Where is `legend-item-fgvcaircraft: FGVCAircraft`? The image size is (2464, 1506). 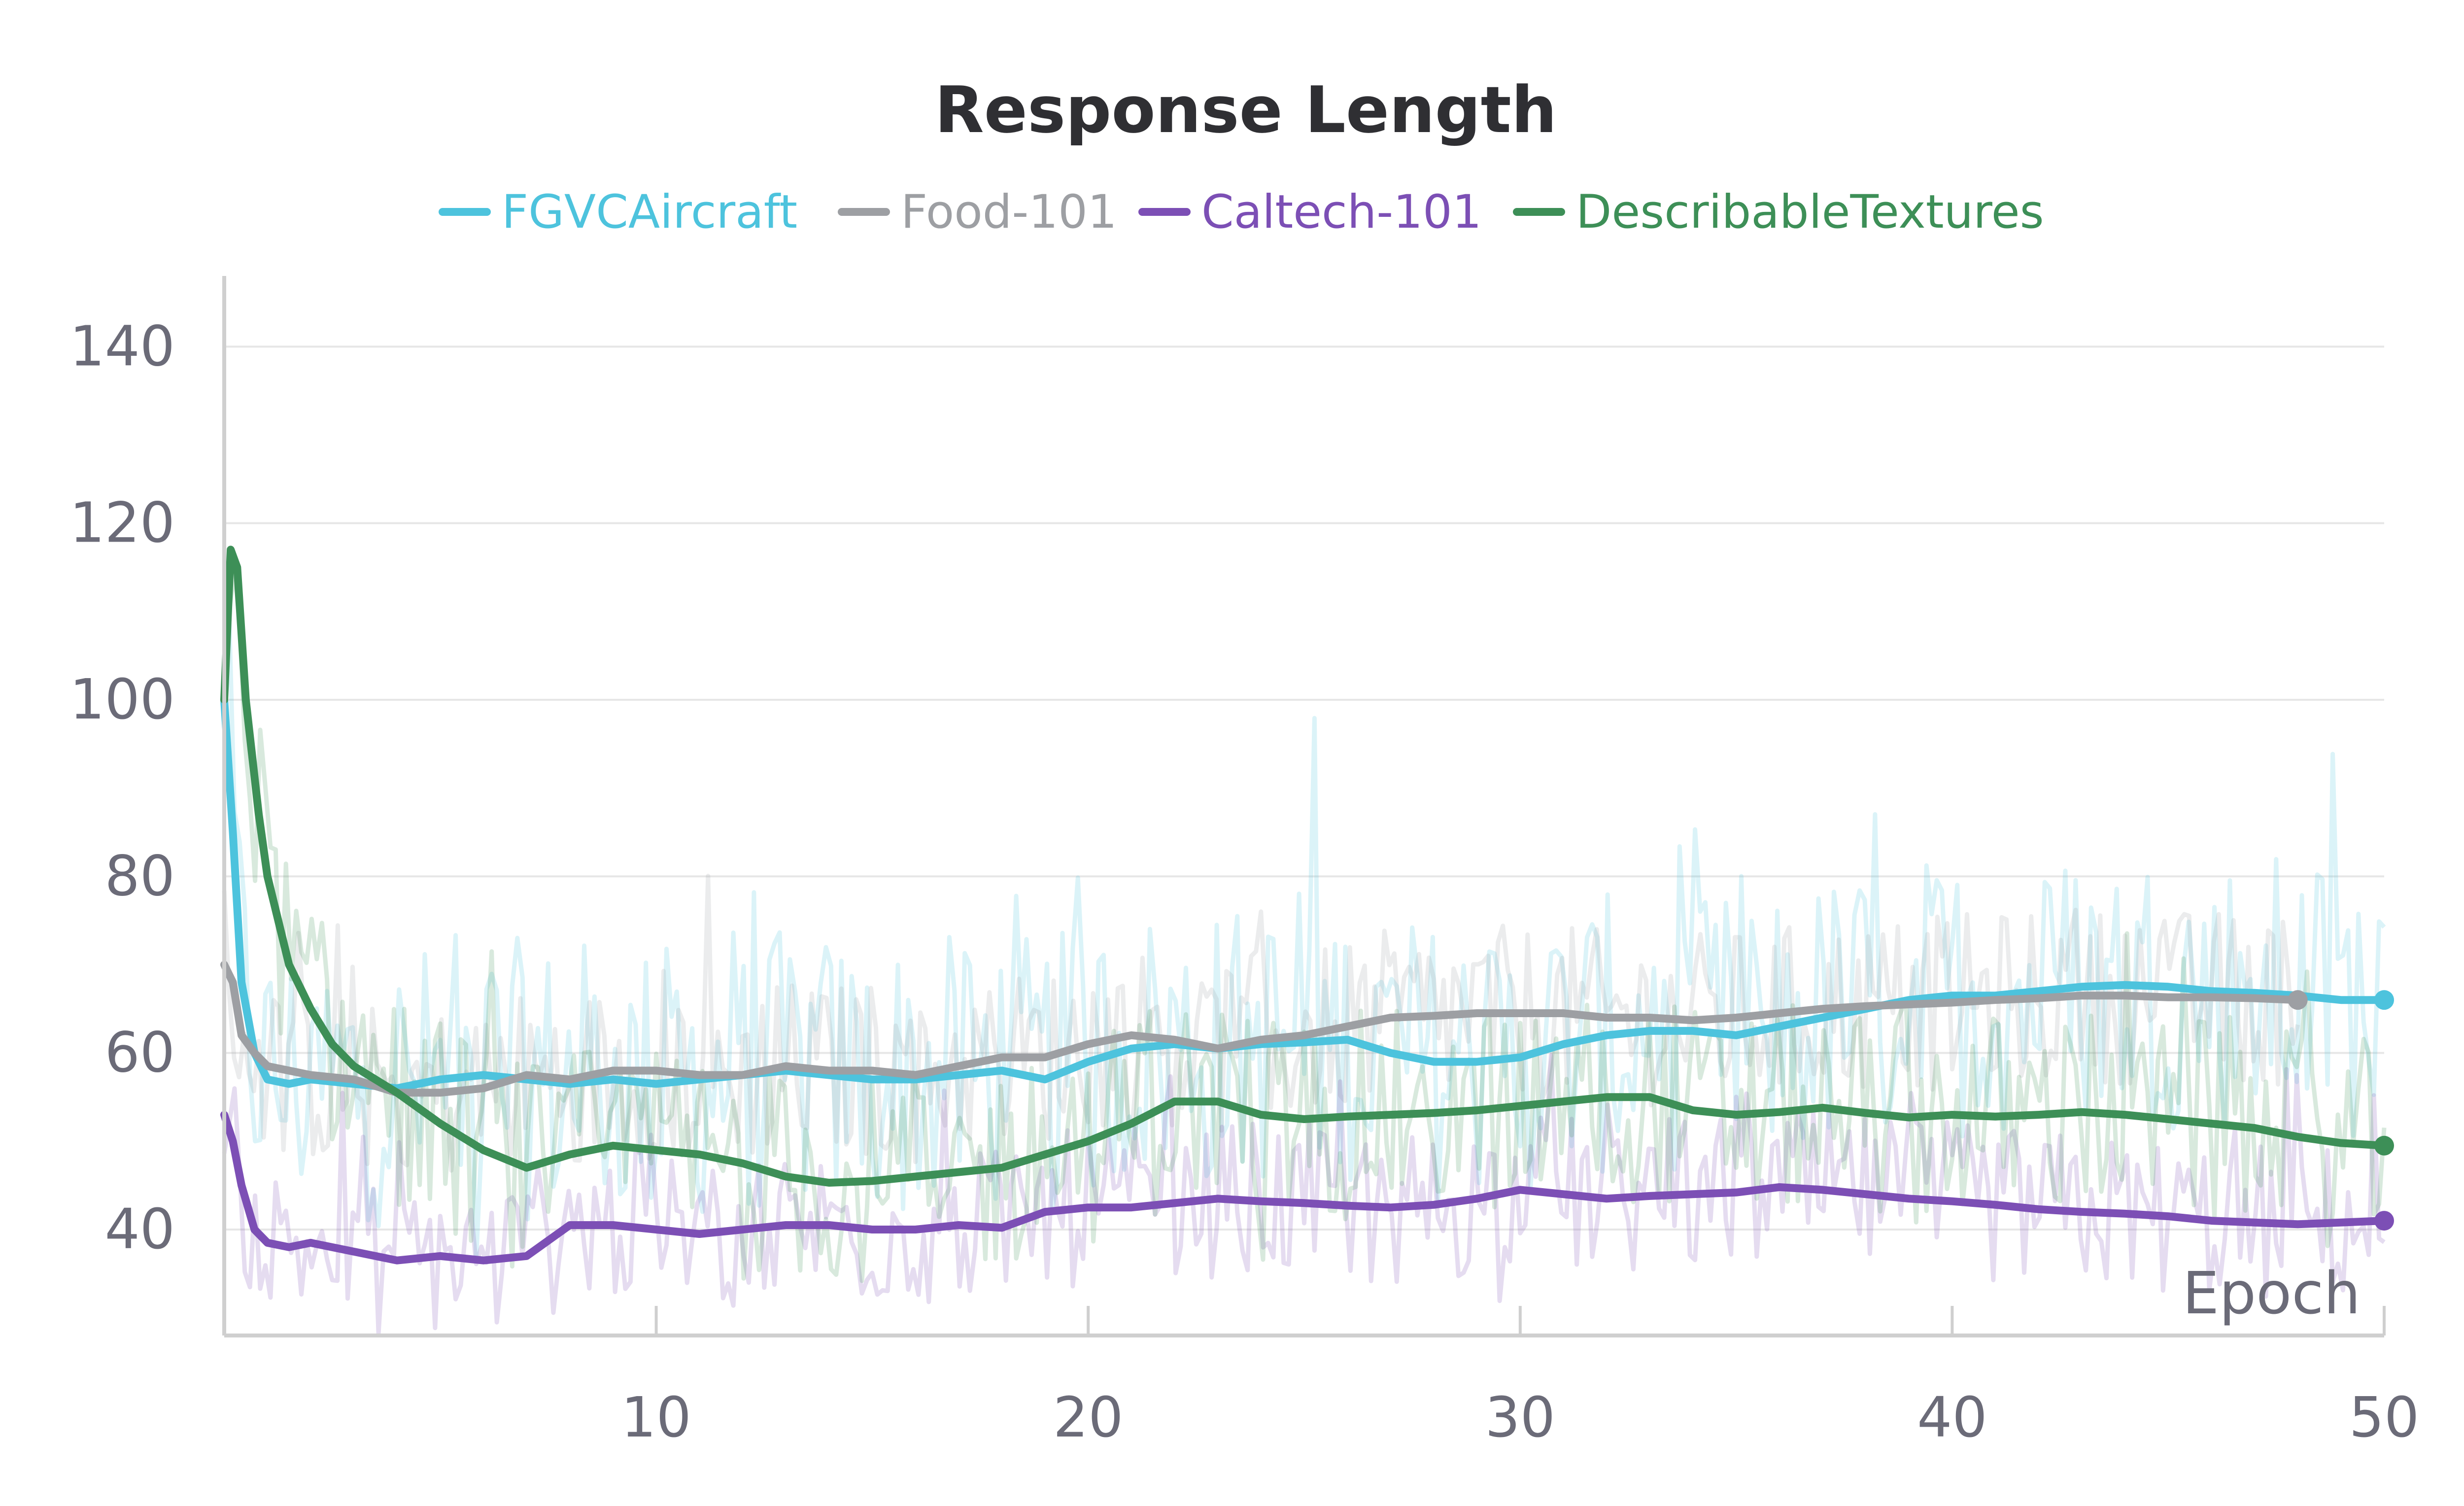
legend-item-fgvcaircraft: FGVCAircraft is located at coordinates (618, 212).